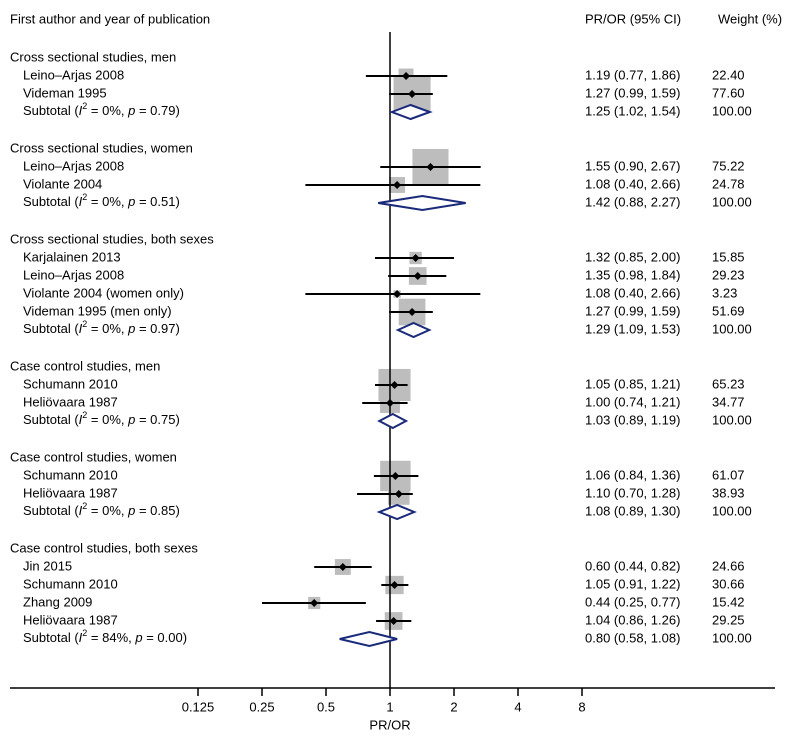 The width and height of the screenshot is (800, 747). I want to click on subtotal-label: Subtotal (I2 = 0%, p = 0.85), so click(101, 509).